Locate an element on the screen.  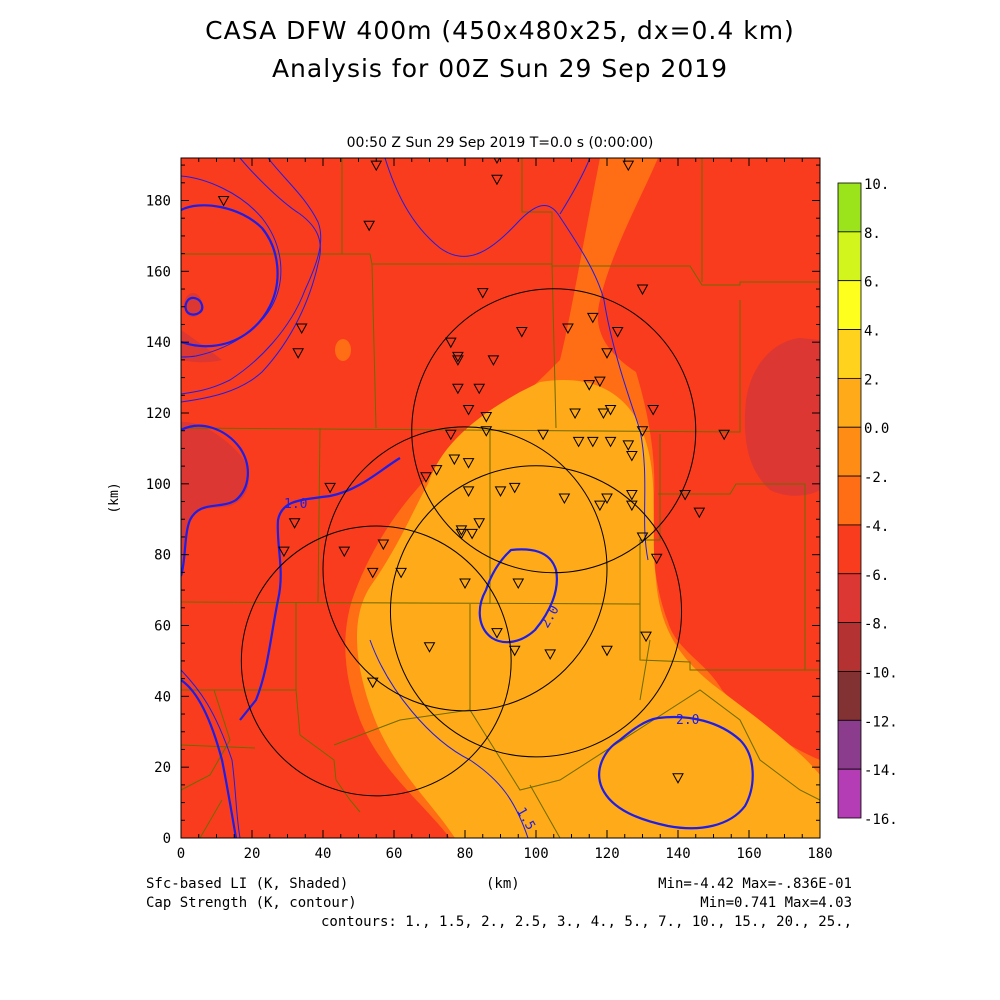
li-field-minus6-blob-east is located at coordinates (782, 417).